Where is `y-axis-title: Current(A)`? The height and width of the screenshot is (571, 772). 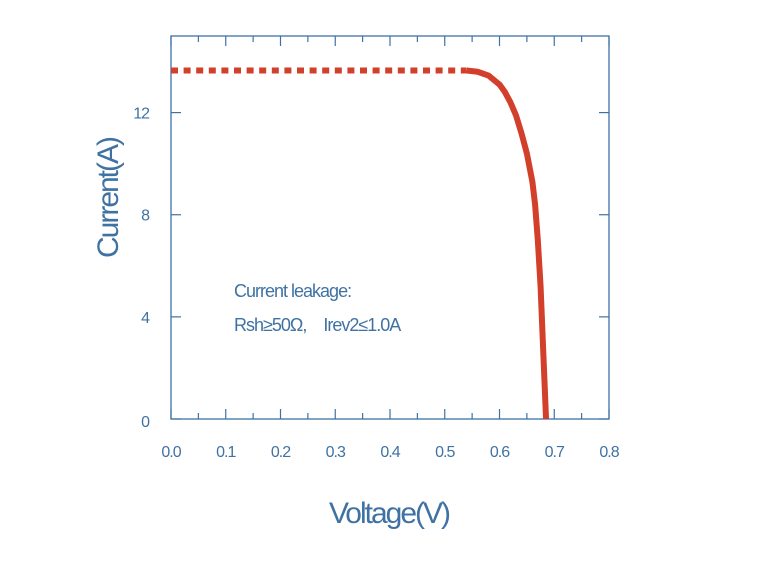
y-axis-title: Current(A) is located at coordinates (108, 197).